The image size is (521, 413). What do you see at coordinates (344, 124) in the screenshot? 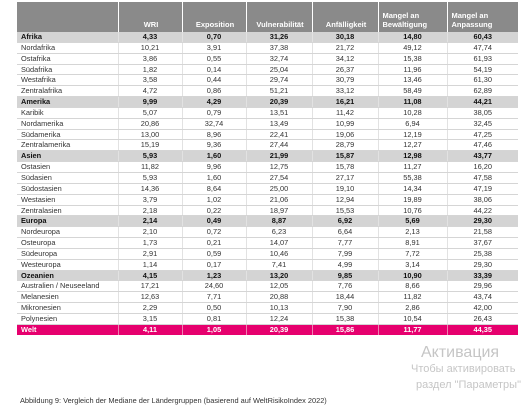
I see `cell-anfaelligkeit: 10,99` at bounding box center [344, 124].